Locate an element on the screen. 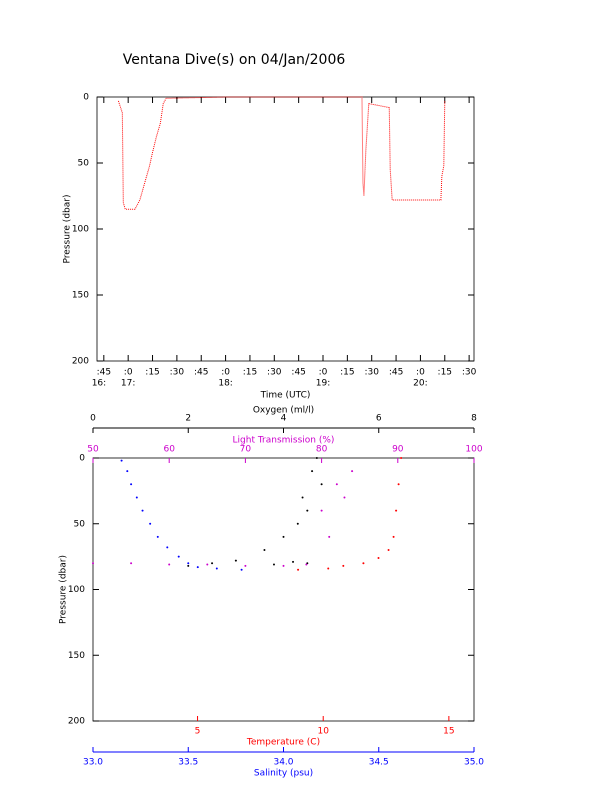  hour-label: 16: is located at coordinates (99, 384).